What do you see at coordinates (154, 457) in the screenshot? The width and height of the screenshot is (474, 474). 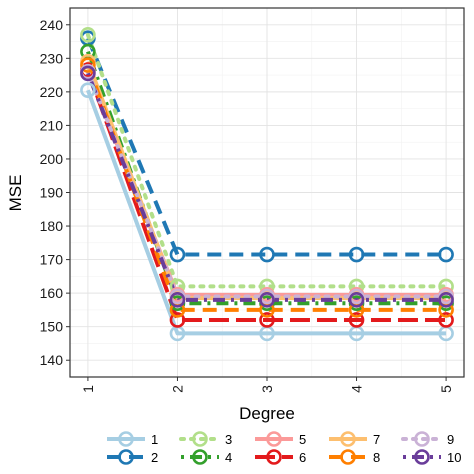 I see `legend-label: 2` at bounding box center [154, 457].